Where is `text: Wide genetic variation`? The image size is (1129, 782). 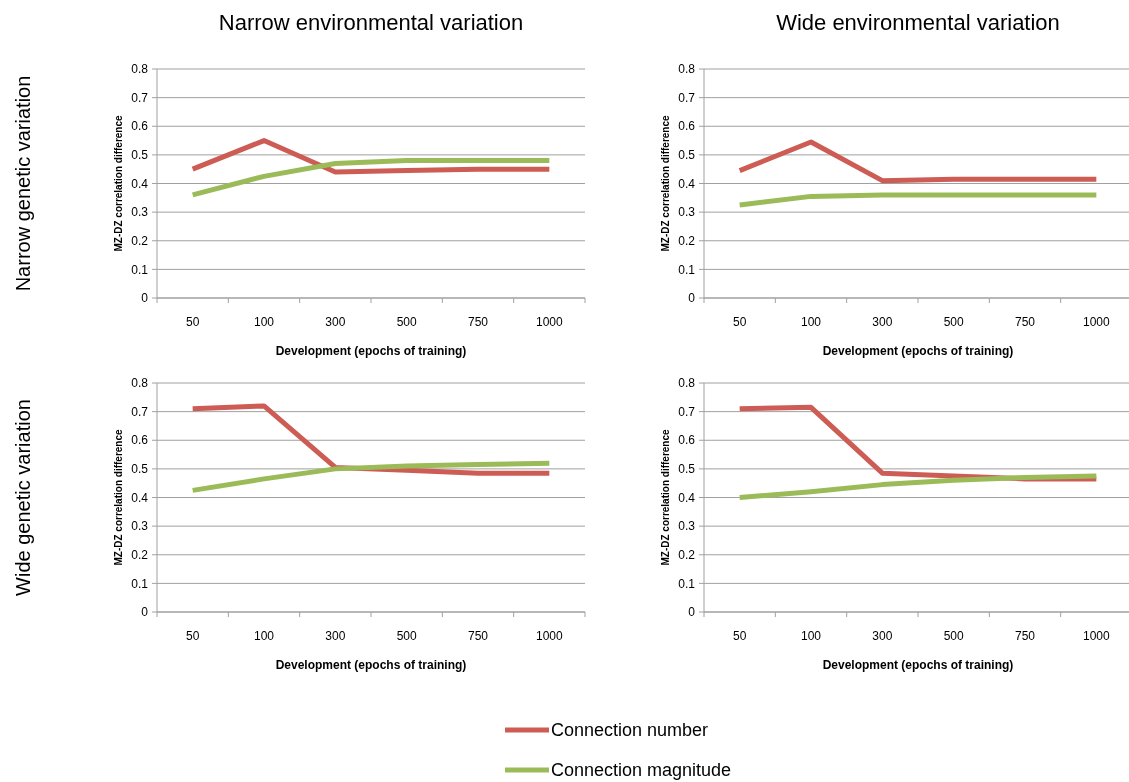
text: Wide genetic variation is located at coordinates (23, 497).